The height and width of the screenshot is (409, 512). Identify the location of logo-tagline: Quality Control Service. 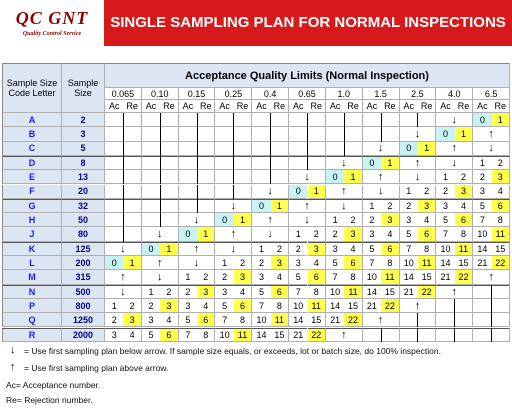
(52, 34).